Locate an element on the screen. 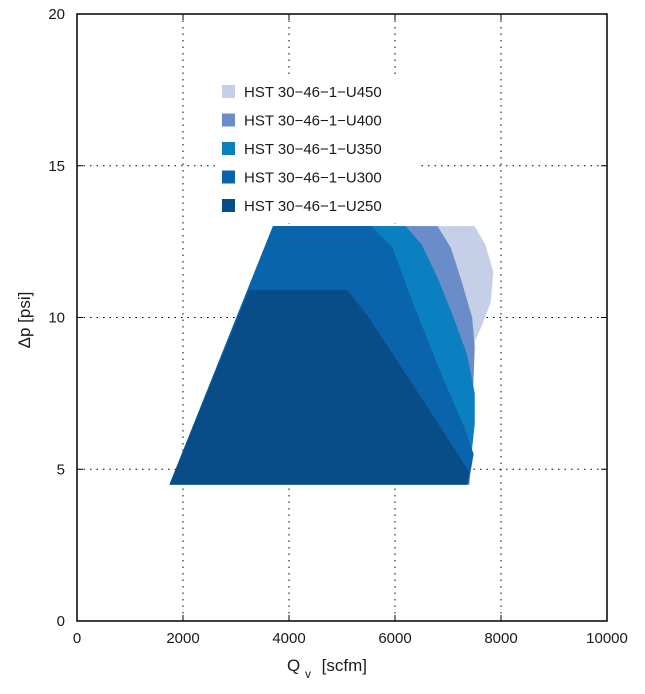 This screenshot has height=694, width=645. x-tick-label: 6000 is located at coordinates (394, 638).